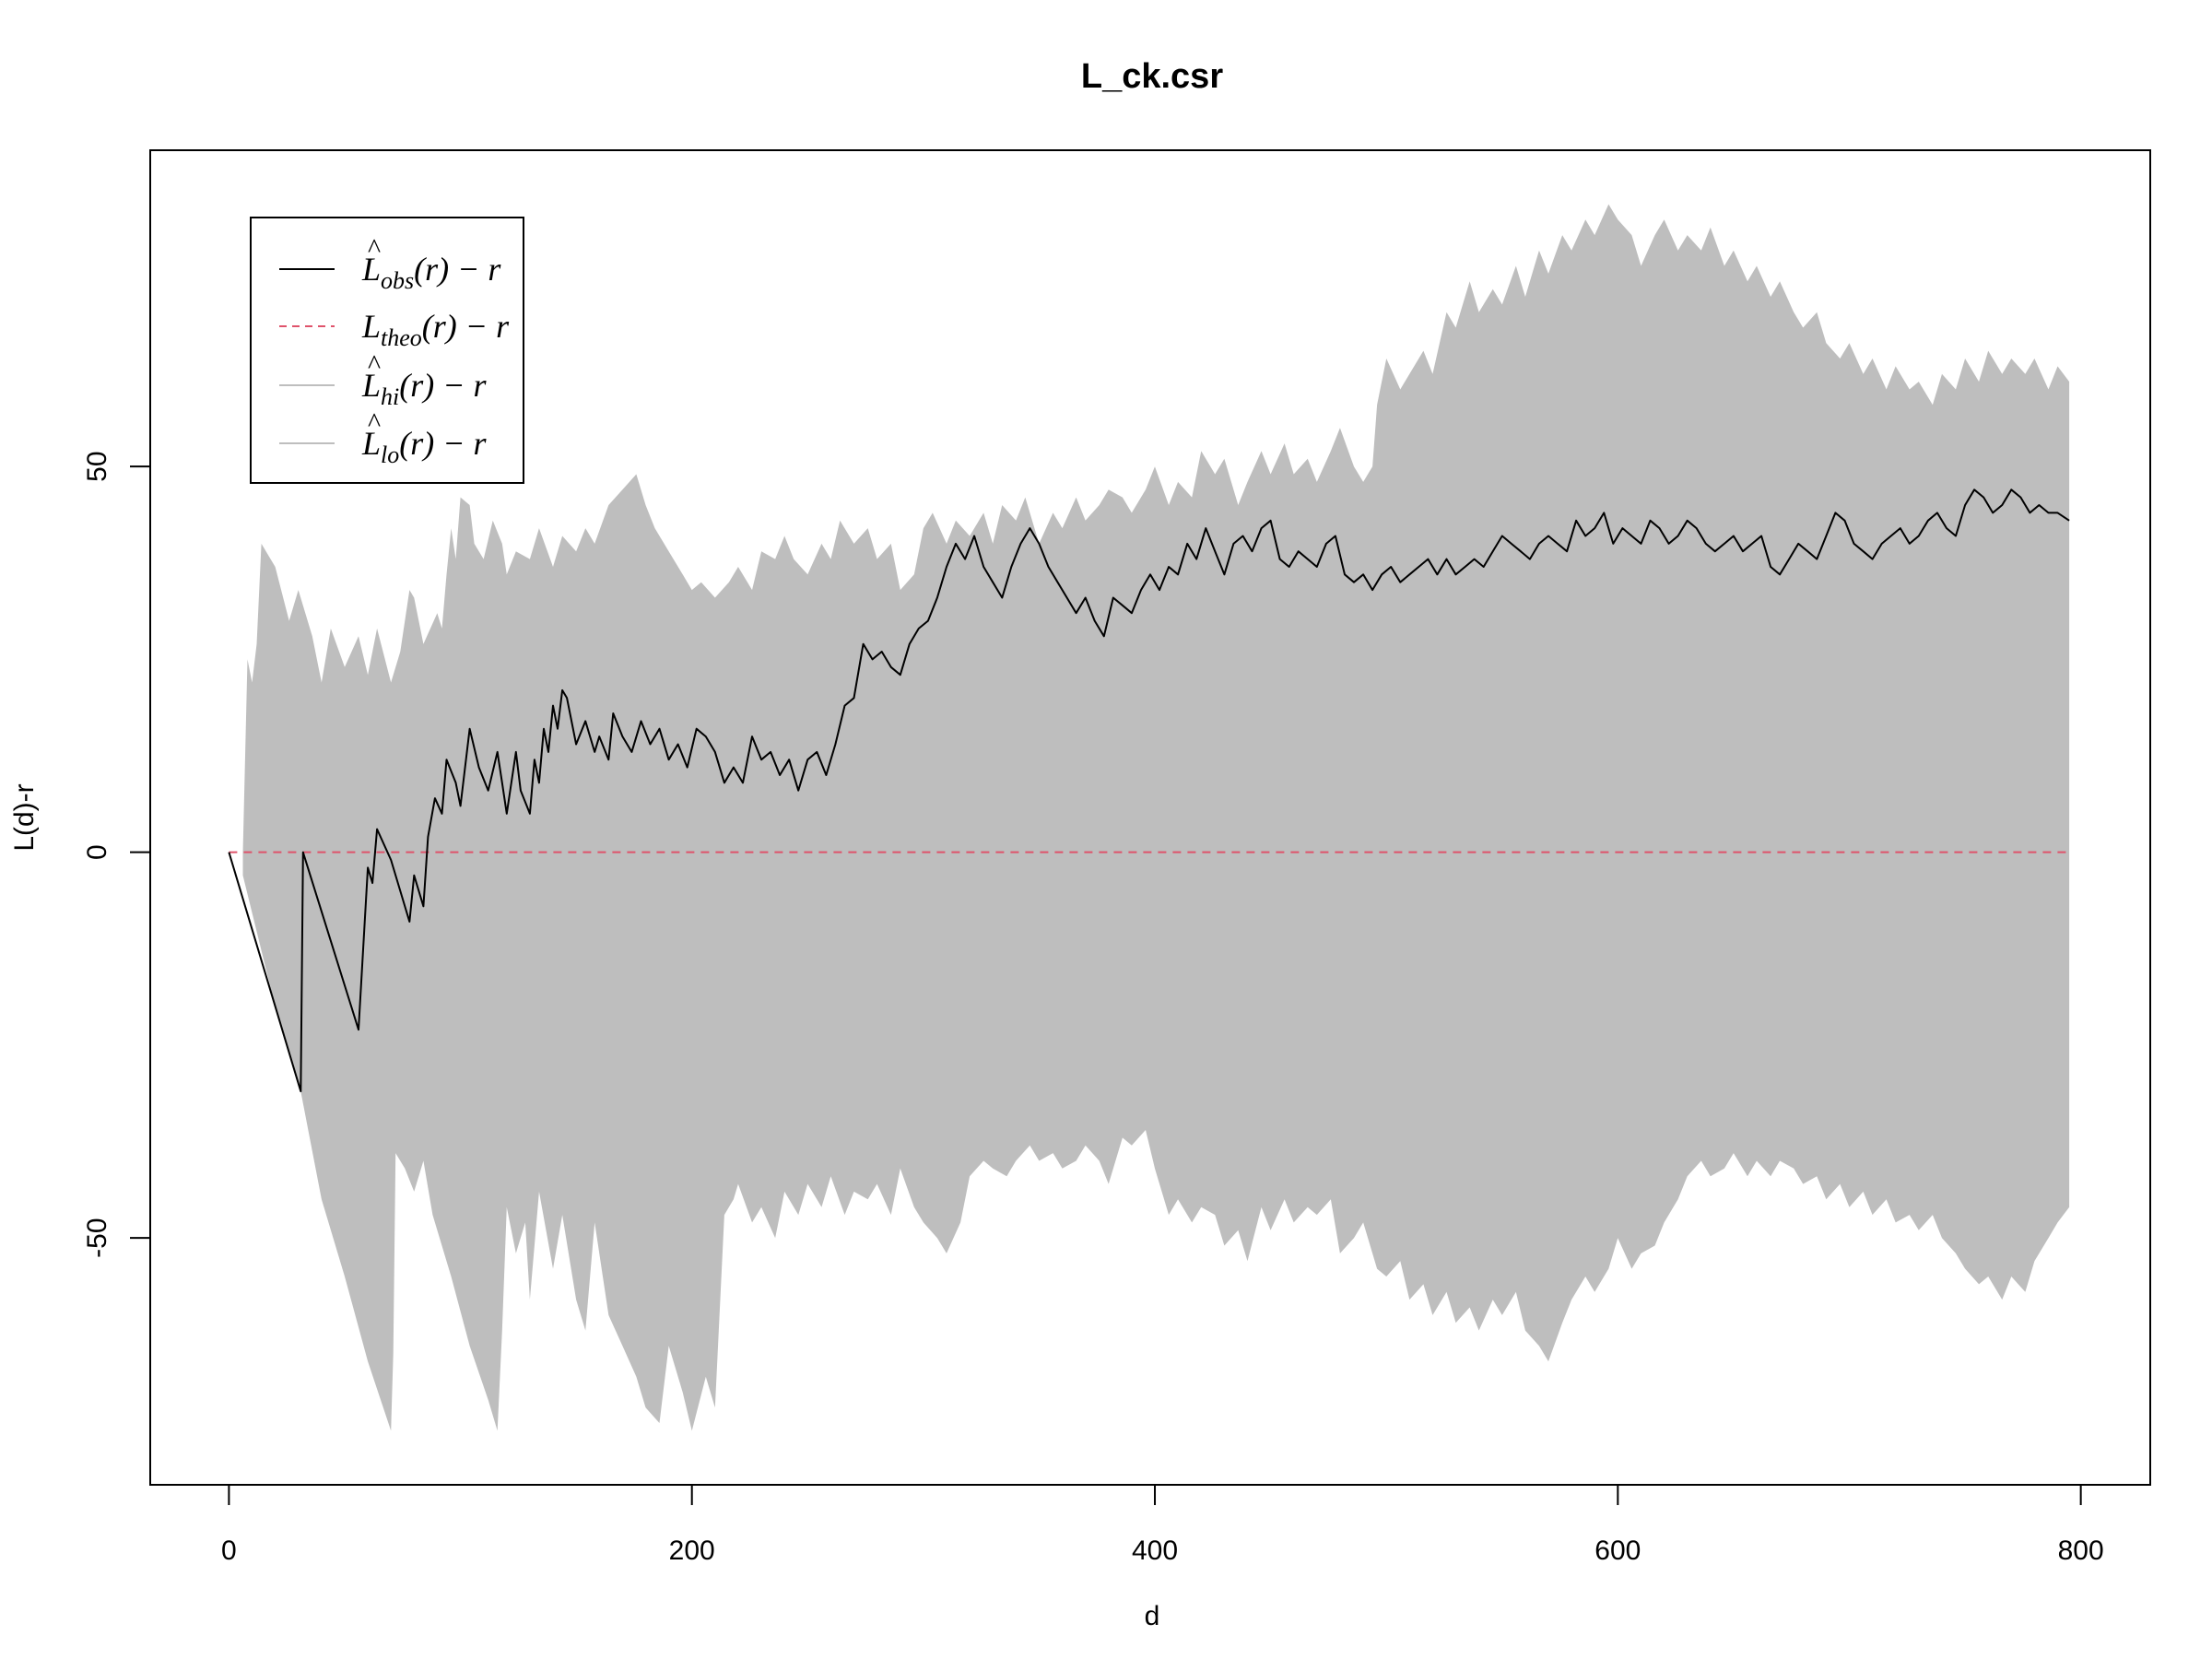  Describe the element at coordinates (424, 388) in the screenshot. I see `legend-label: Lhi(r) − r` at that location.